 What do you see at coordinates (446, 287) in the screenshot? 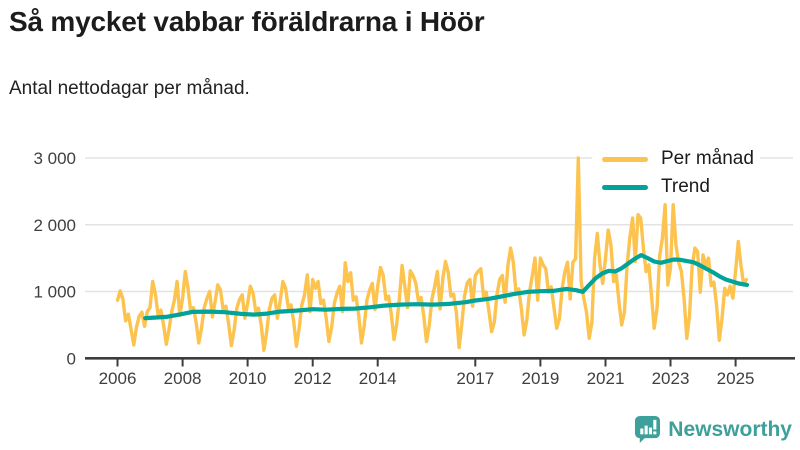
I see `trend-series-line` at bounding box center [446, 287].